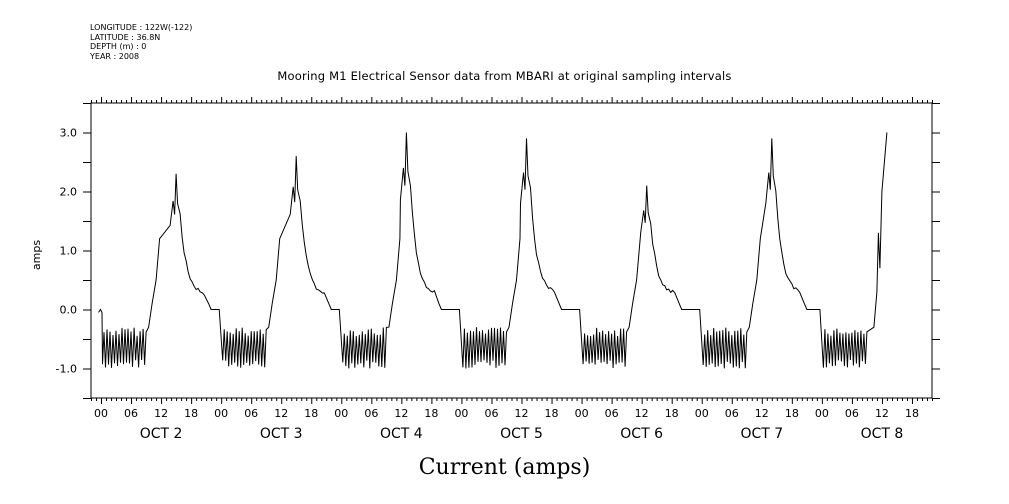 This screenshot has height=504, width=1009. I want to click on latitude-label: LATITUDE : 36.8N, so click(125, 37).